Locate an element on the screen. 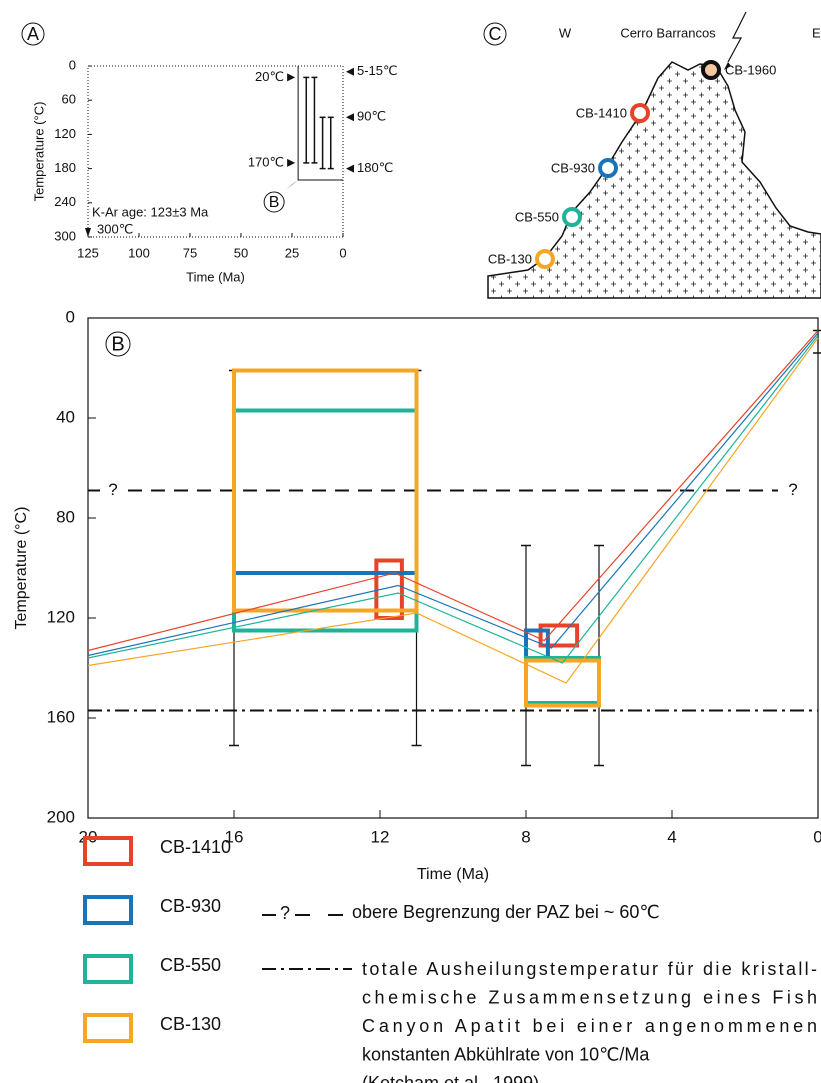  annotation: 5-15℃ is located at coordinates (377, 70).